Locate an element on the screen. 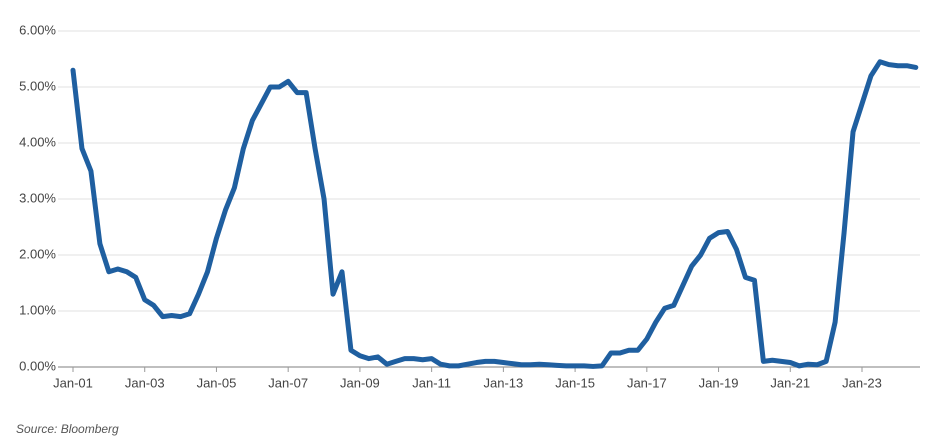  x-tick-label: Jan-21 is located at coordinates (790, 382).